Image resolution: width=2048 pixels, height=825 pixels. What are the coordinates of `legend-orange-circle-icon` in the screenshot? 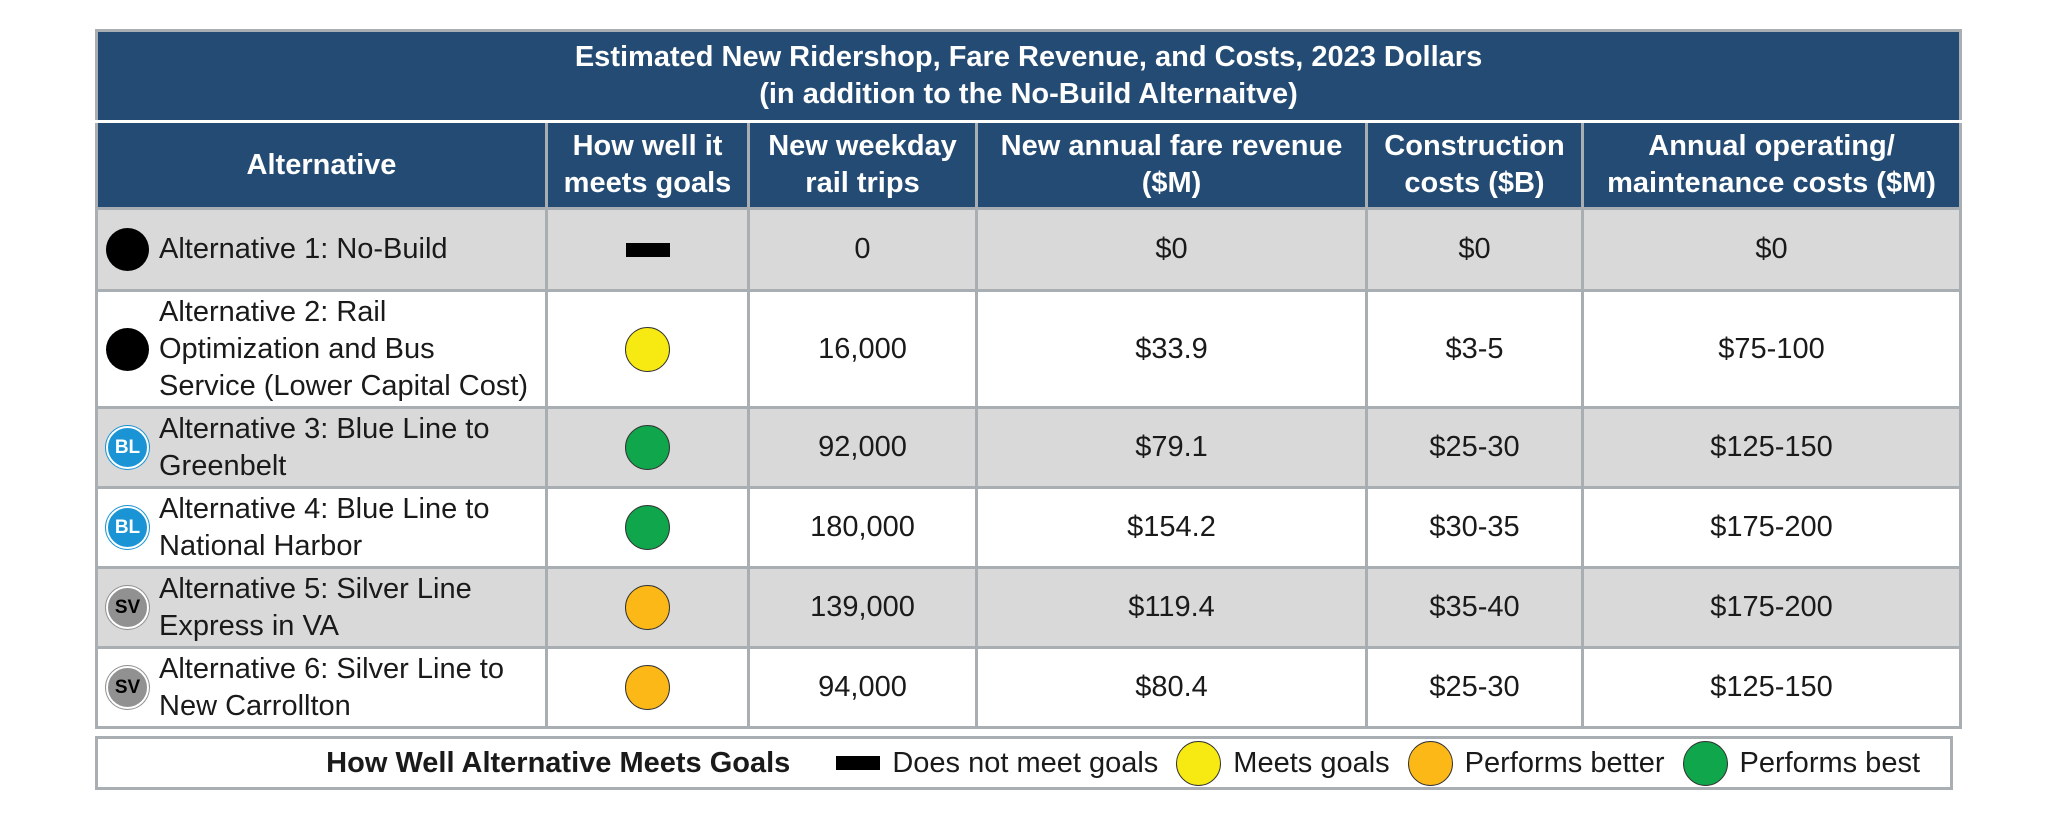 It's located at (1430, 763).